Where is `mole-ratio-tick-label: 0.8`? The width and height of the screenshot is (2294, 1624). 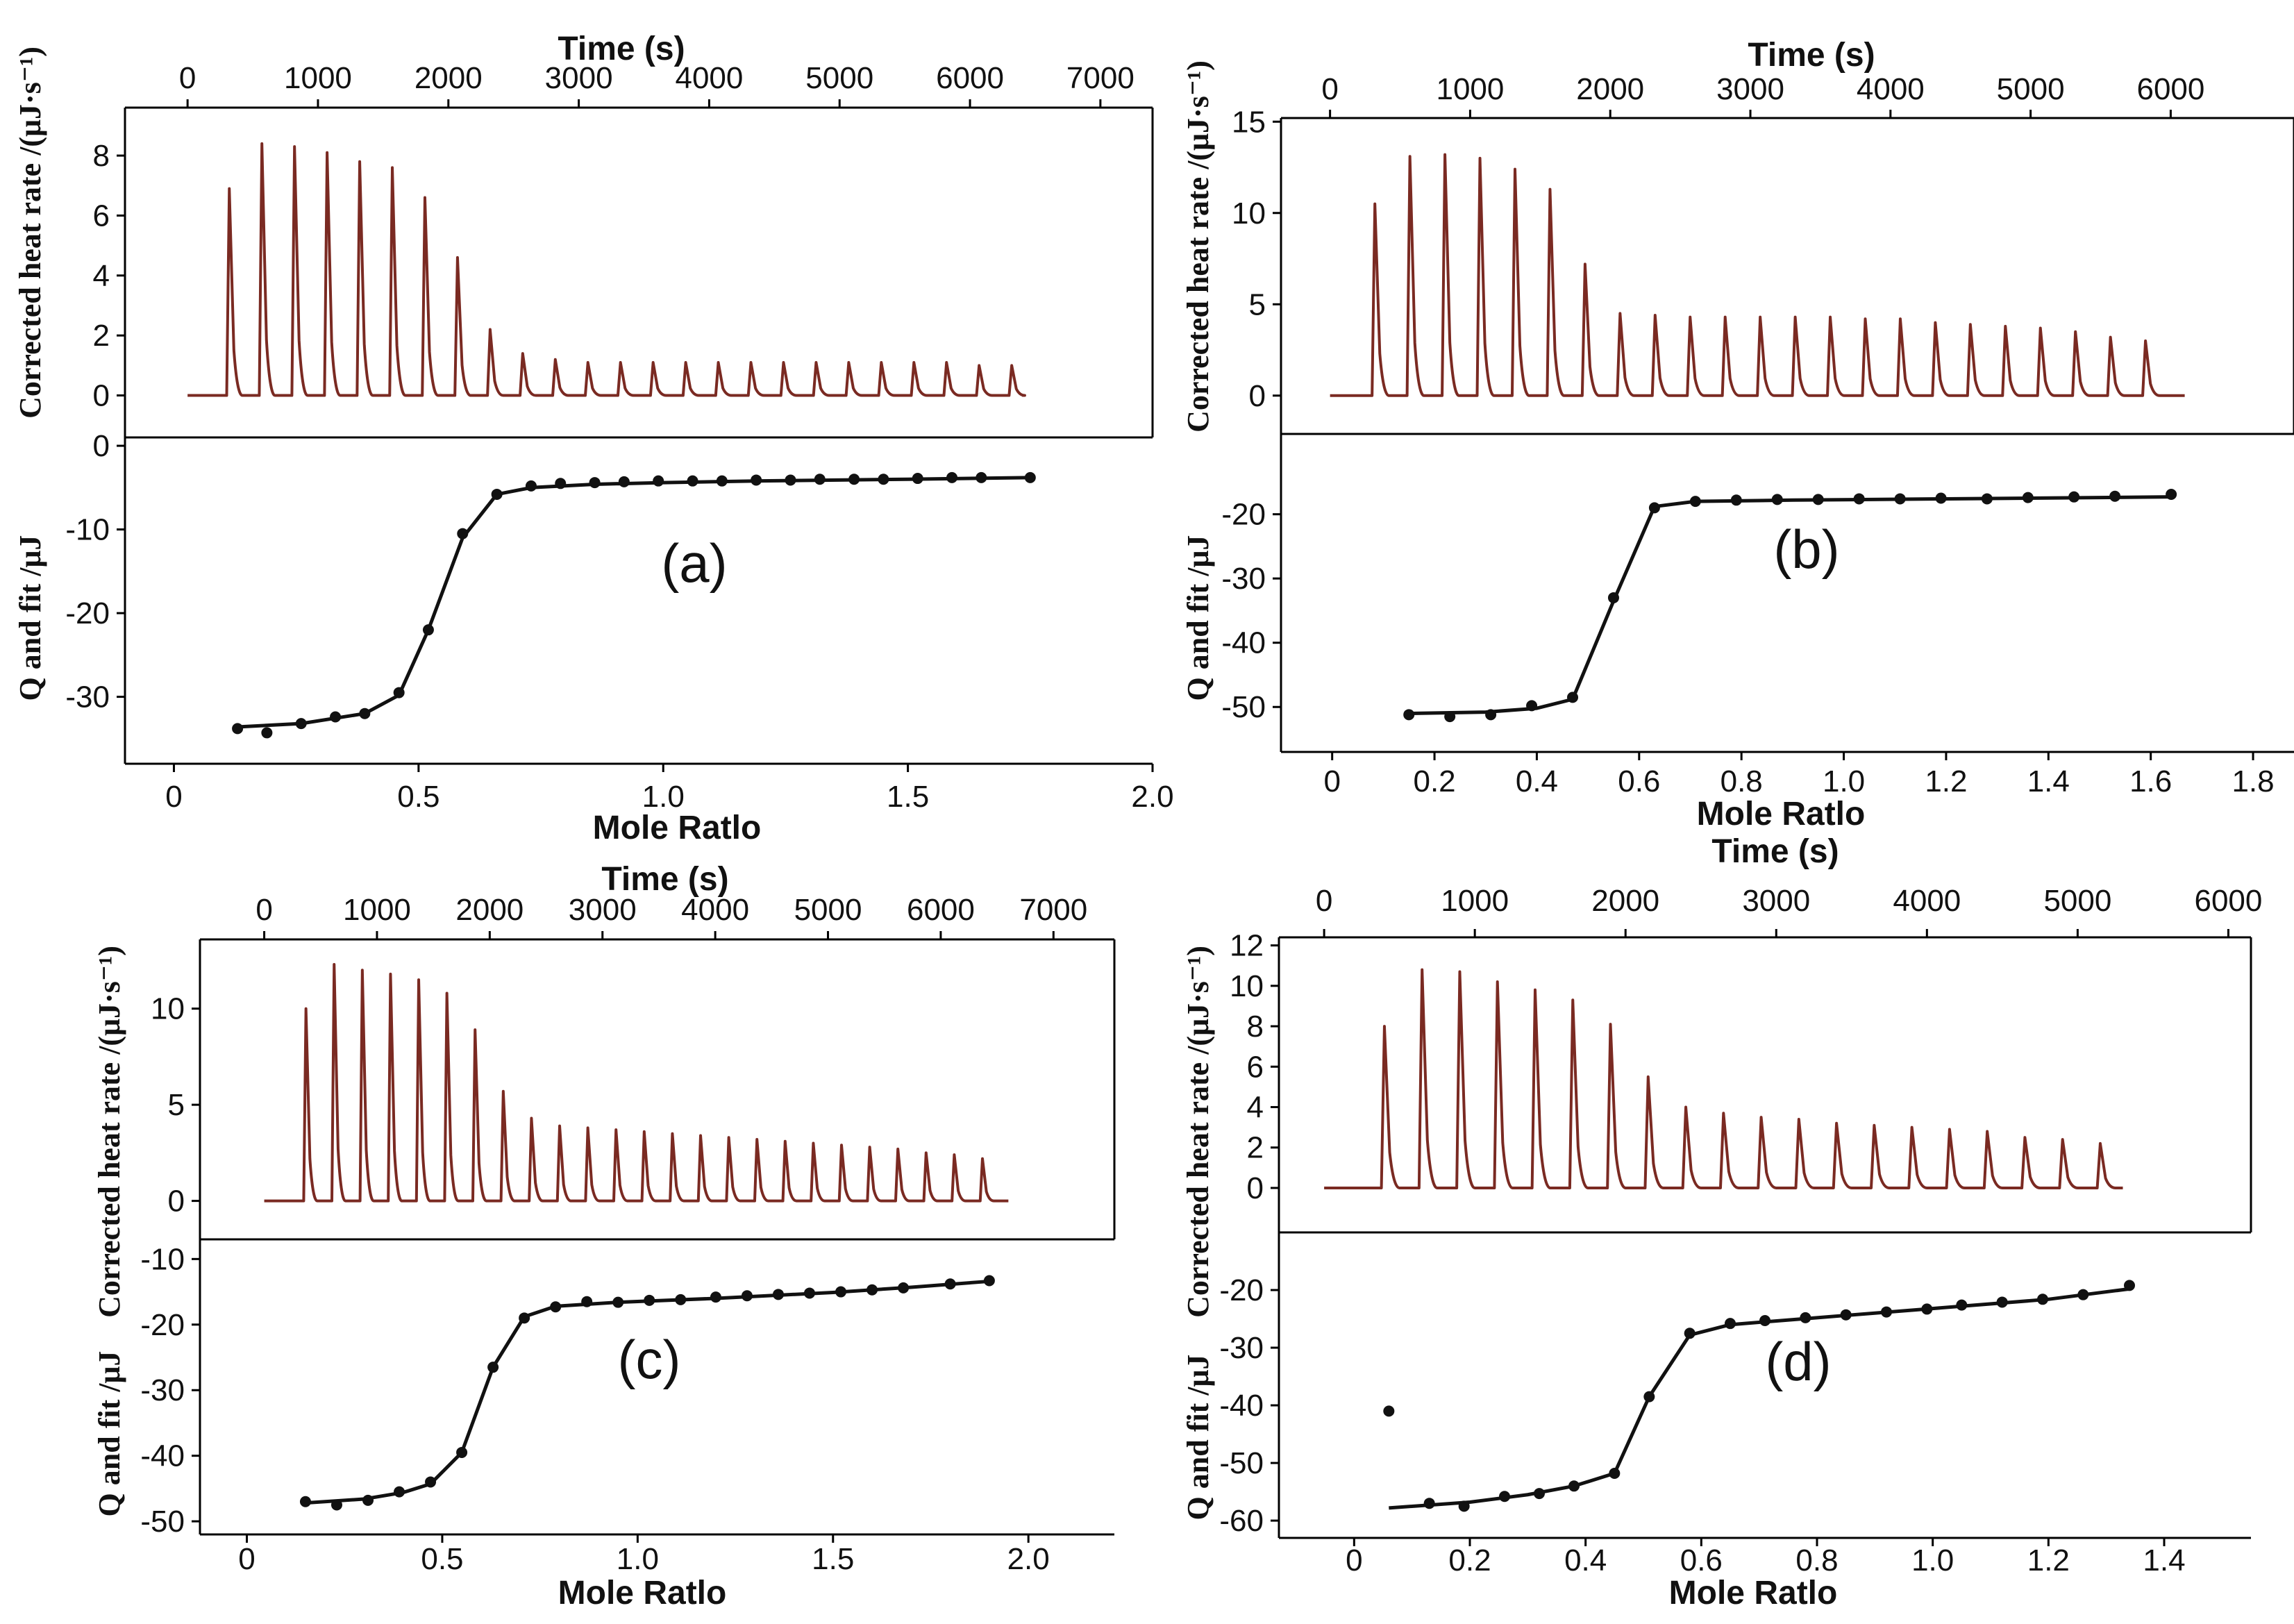
mole-ratio-tick-label: 0.8 is located at coordinates (1741, 781).